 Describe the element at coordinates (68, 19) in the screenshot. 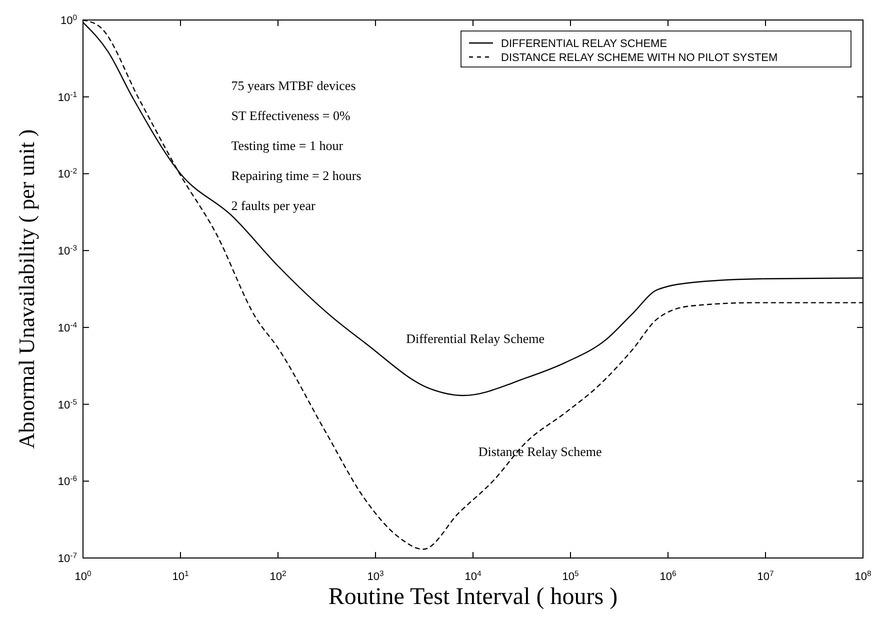

I see `y-tick-label: 10$^{0}$` at that location.